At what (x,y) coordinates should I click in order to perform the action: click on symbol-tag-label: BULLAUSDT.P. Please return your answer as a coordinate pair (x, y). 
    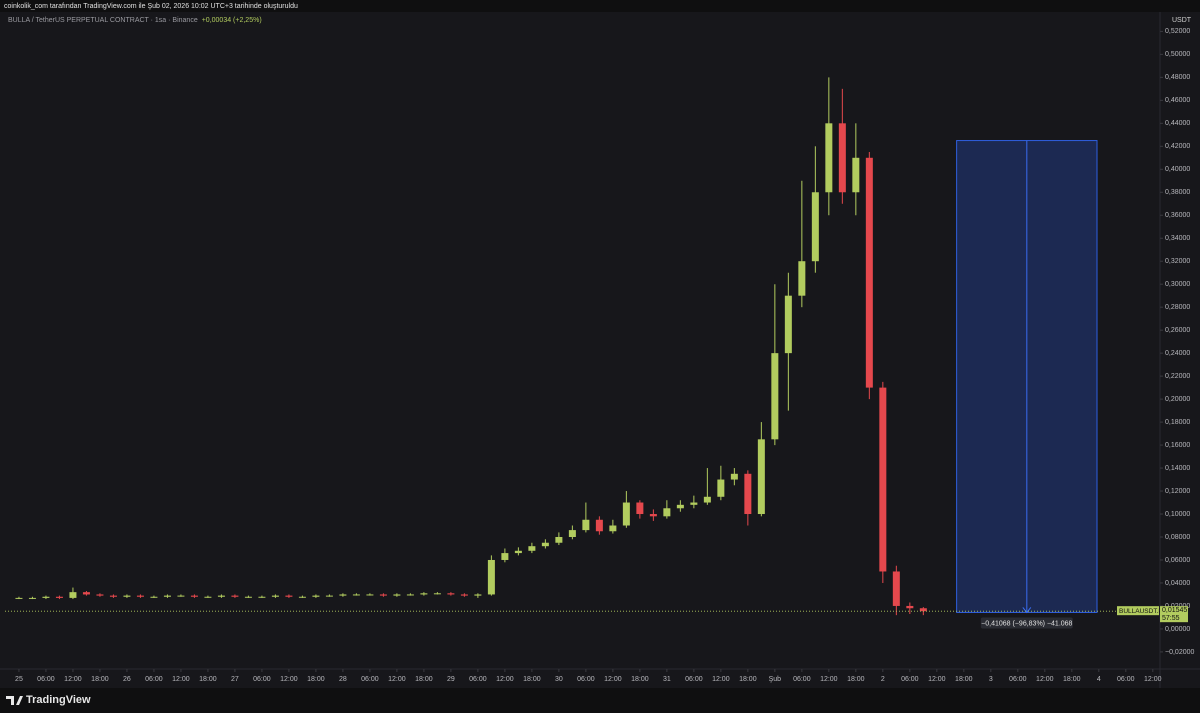
    Looking at the image, I should click on (1141, 611).